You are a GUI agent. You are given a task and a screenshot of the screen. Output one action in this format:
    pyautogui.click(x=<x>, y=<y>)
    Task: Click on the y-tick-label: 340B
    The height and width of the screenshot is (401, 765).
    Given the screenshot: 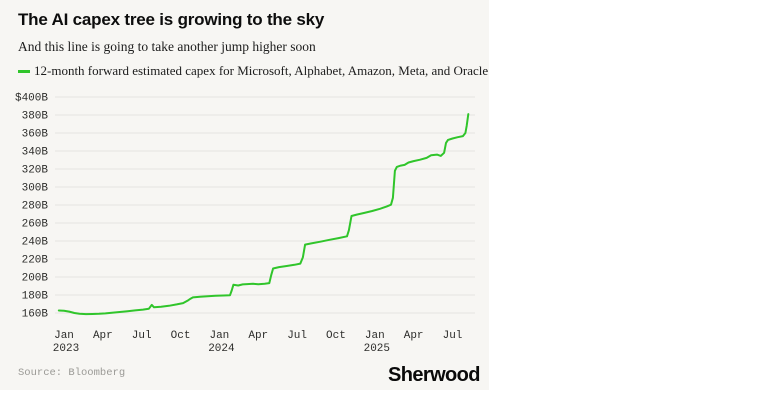 What is the action you would take?
    pyautogui.click(x=35, y=153)
    